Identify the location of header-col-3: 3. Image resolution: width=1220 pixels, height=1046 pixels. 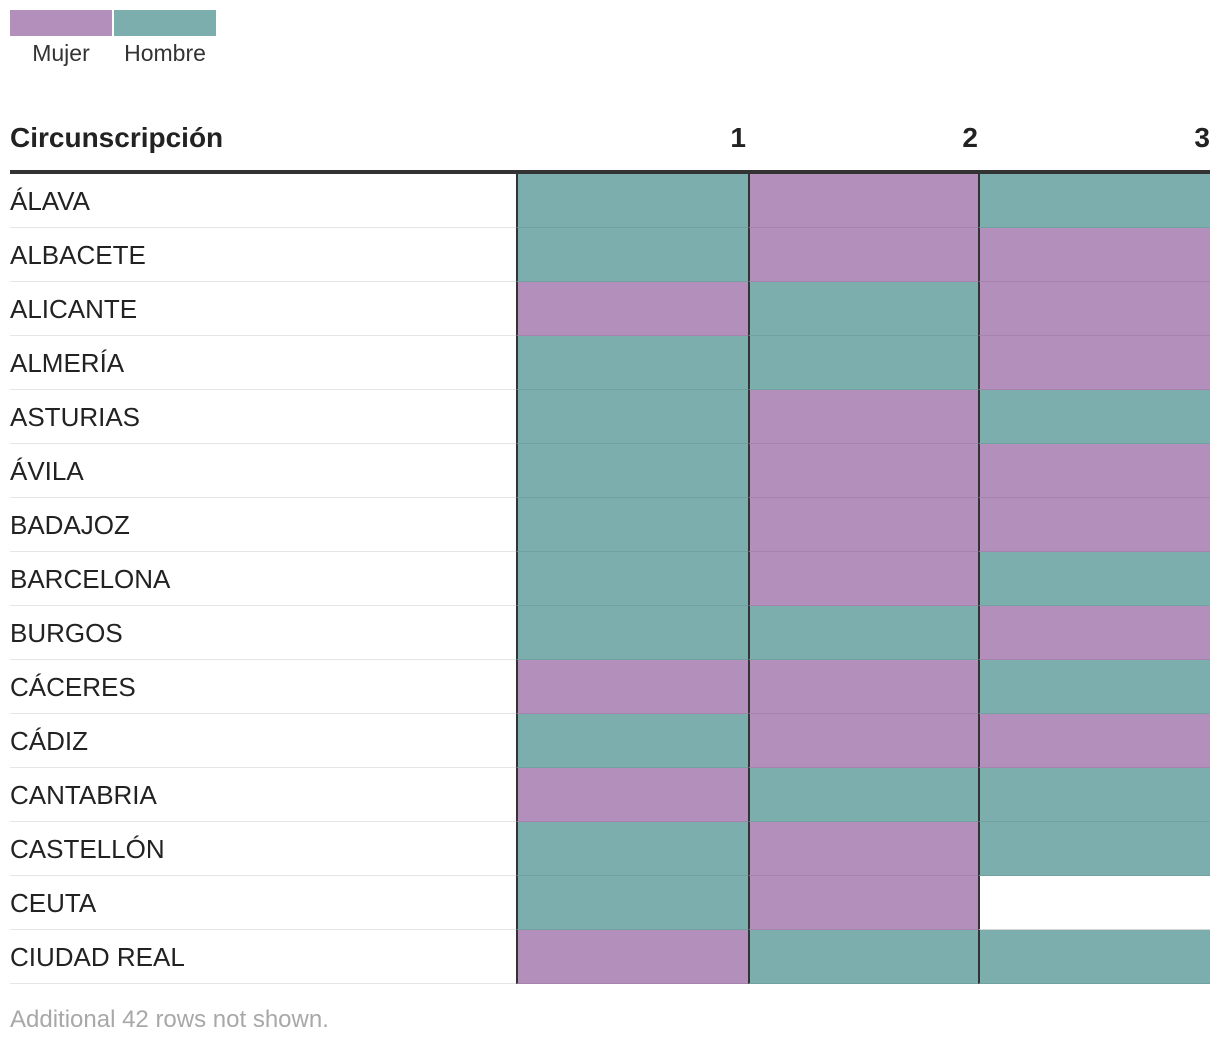
(1202, 137).